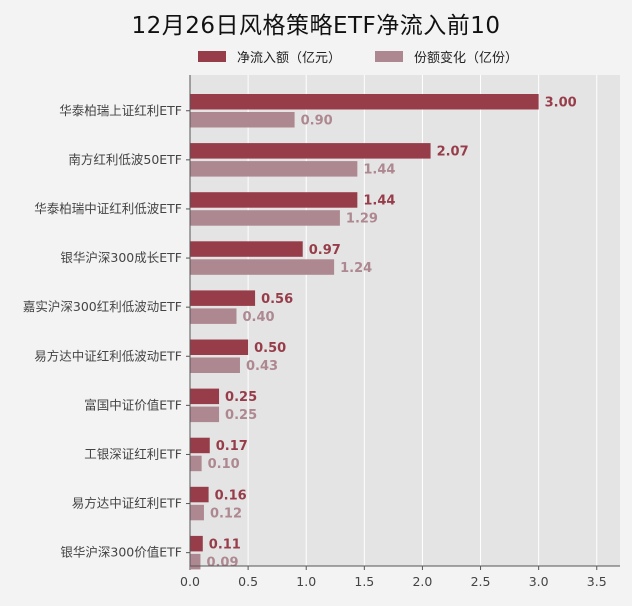 This screenshot has width=632, height=606. What do you see at coordinates (258, 317) in the screenshot?
I see `data-label-share-change: 0.40` at bounding box center [258, 317].